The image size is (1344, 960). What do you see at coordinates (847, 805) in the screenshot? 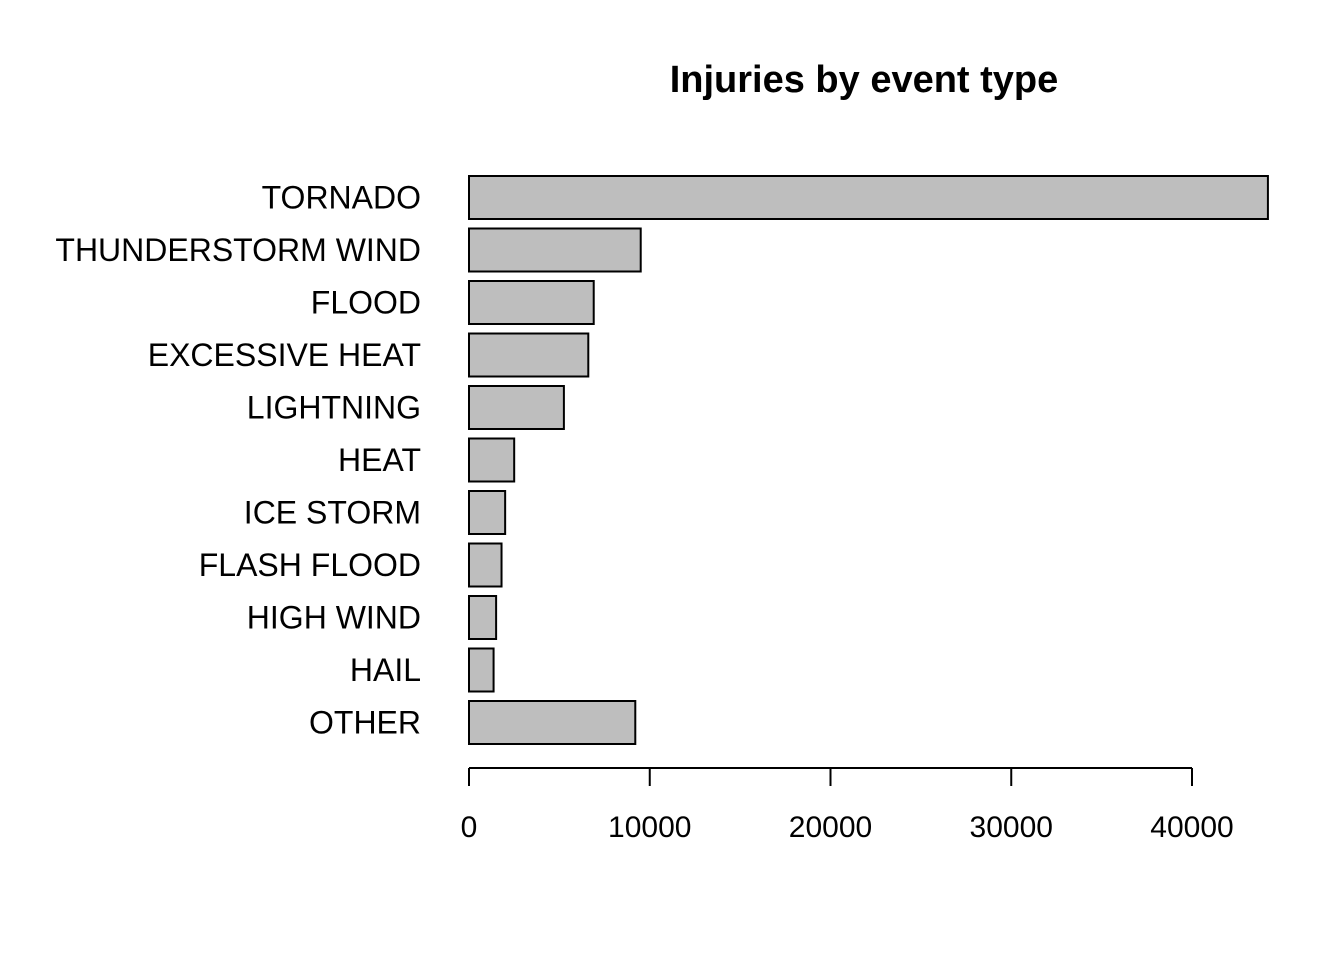
I see `x-axis: 0 10000 20000 30000 40000` at bounding box center [847, 805].